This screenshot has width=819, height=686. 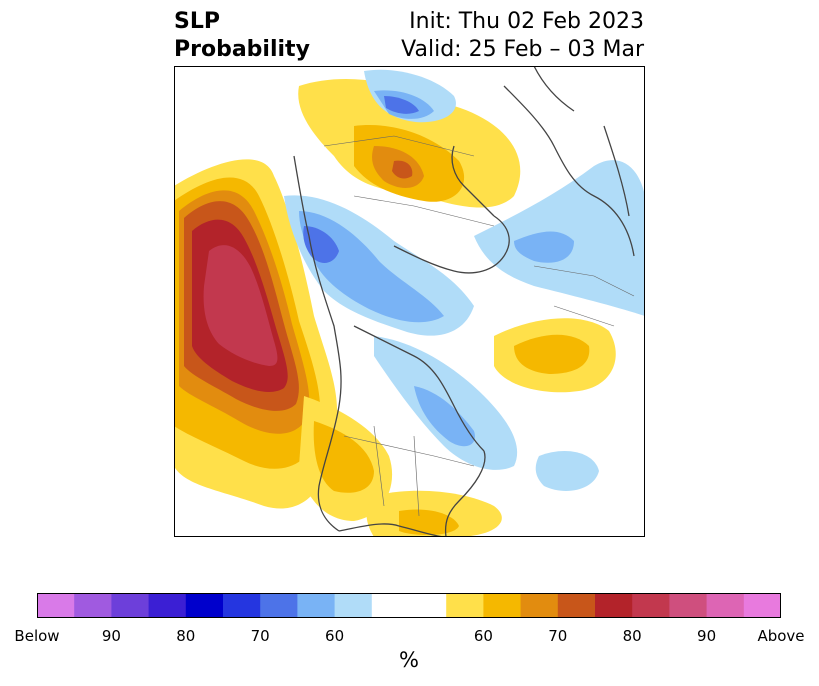 I want to click on colorbar, so click(x=409, y=605).